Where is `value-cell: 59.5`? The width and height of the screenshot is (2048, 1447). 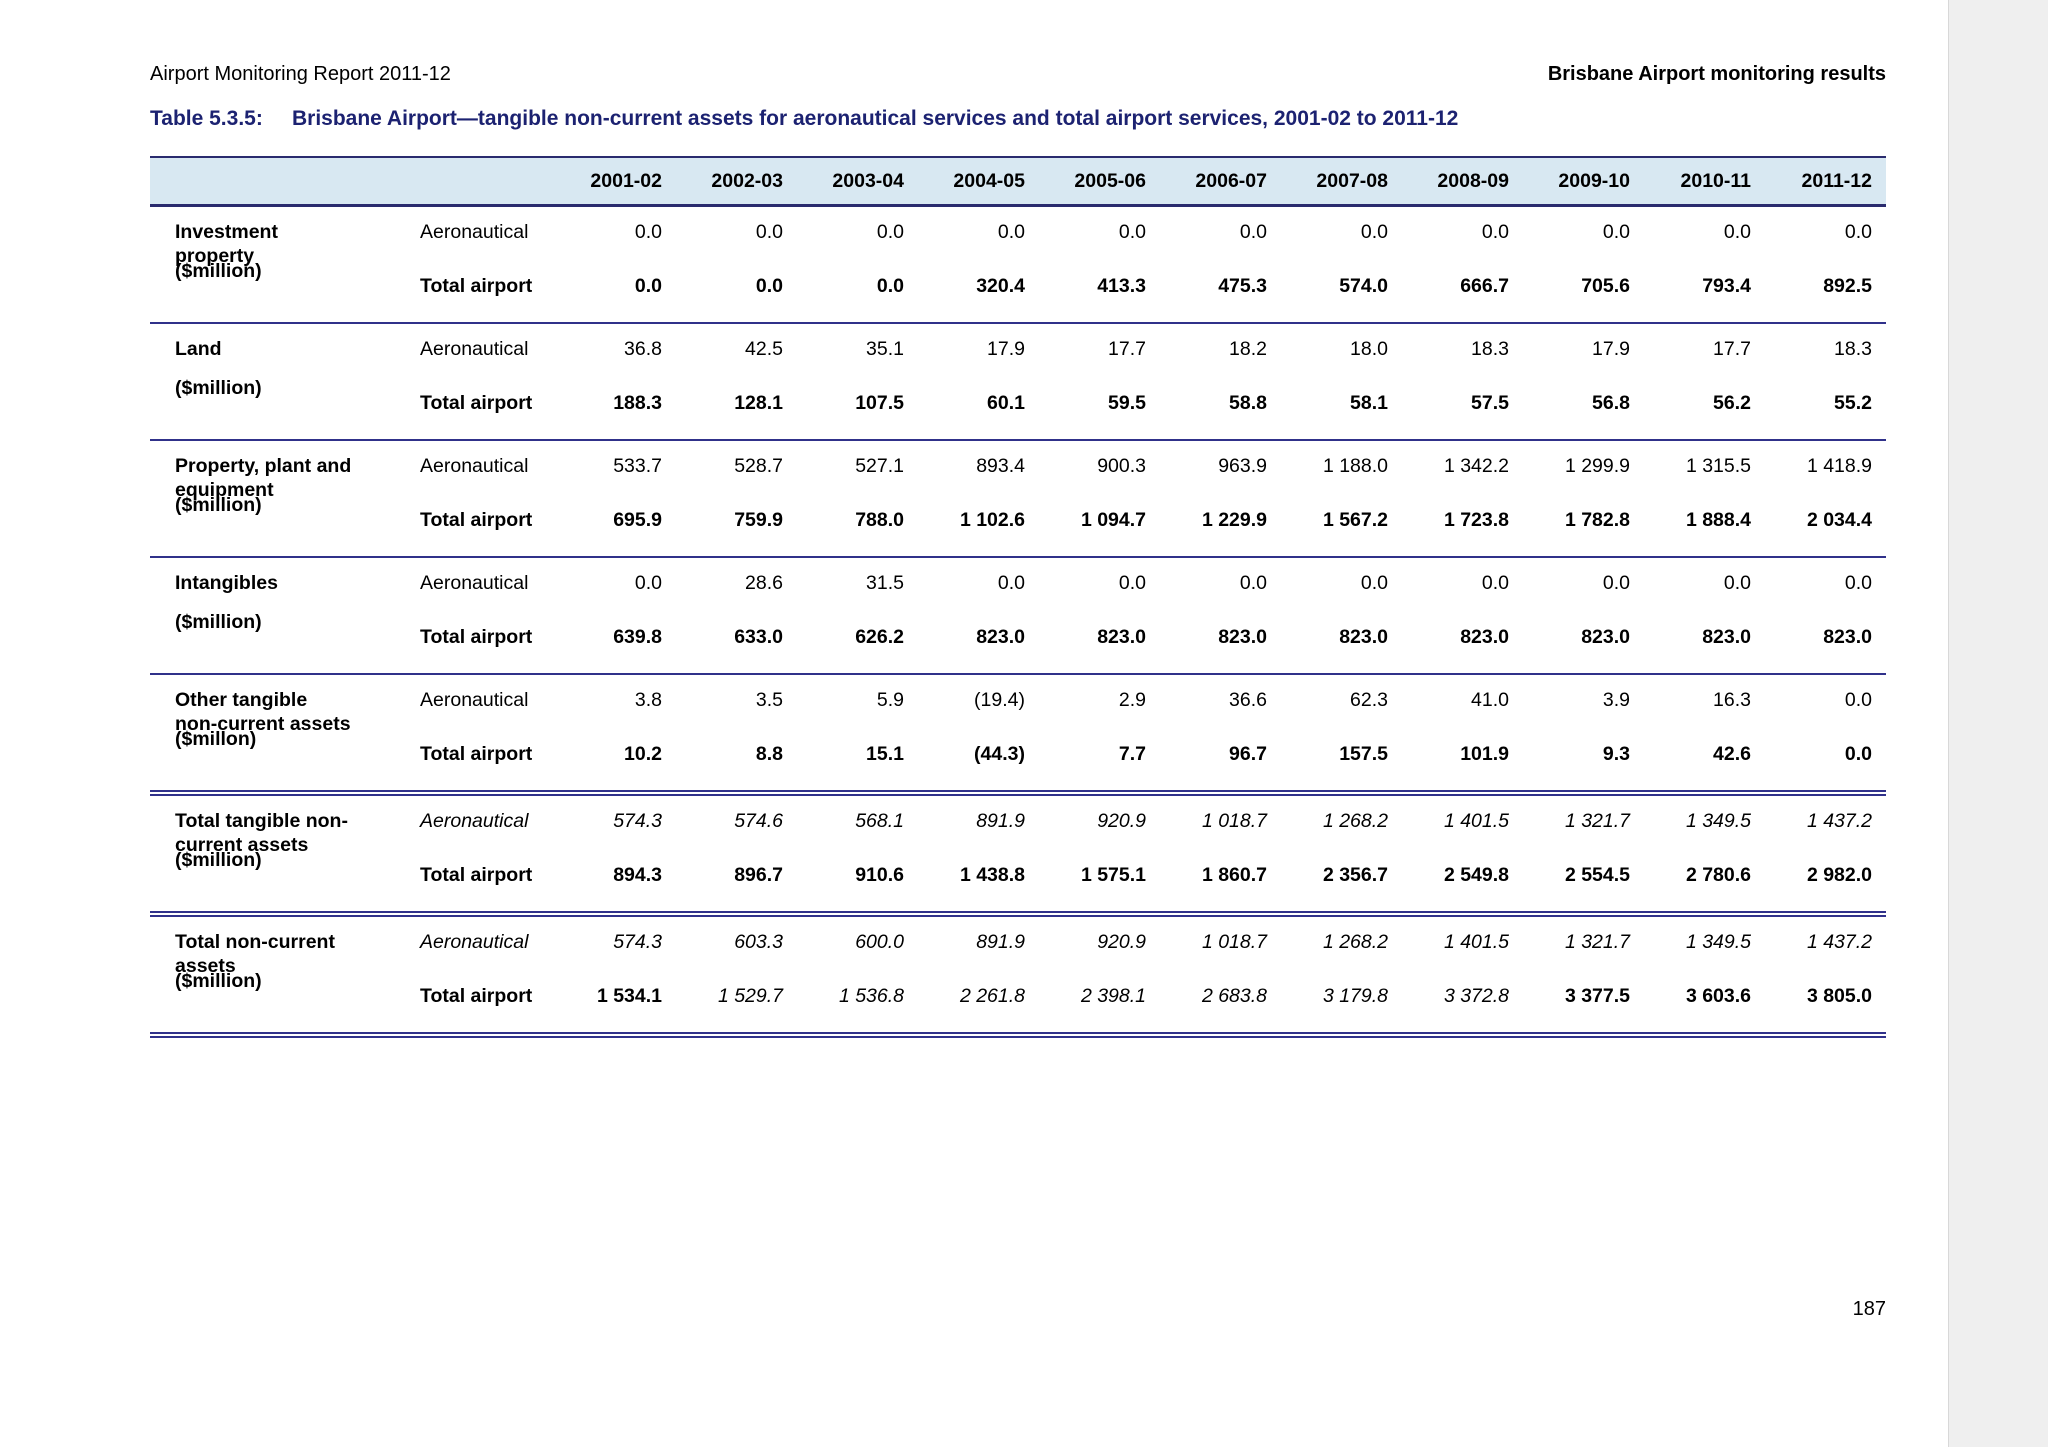
value-cell: 59.5 is located at coordinates (1127, 403).